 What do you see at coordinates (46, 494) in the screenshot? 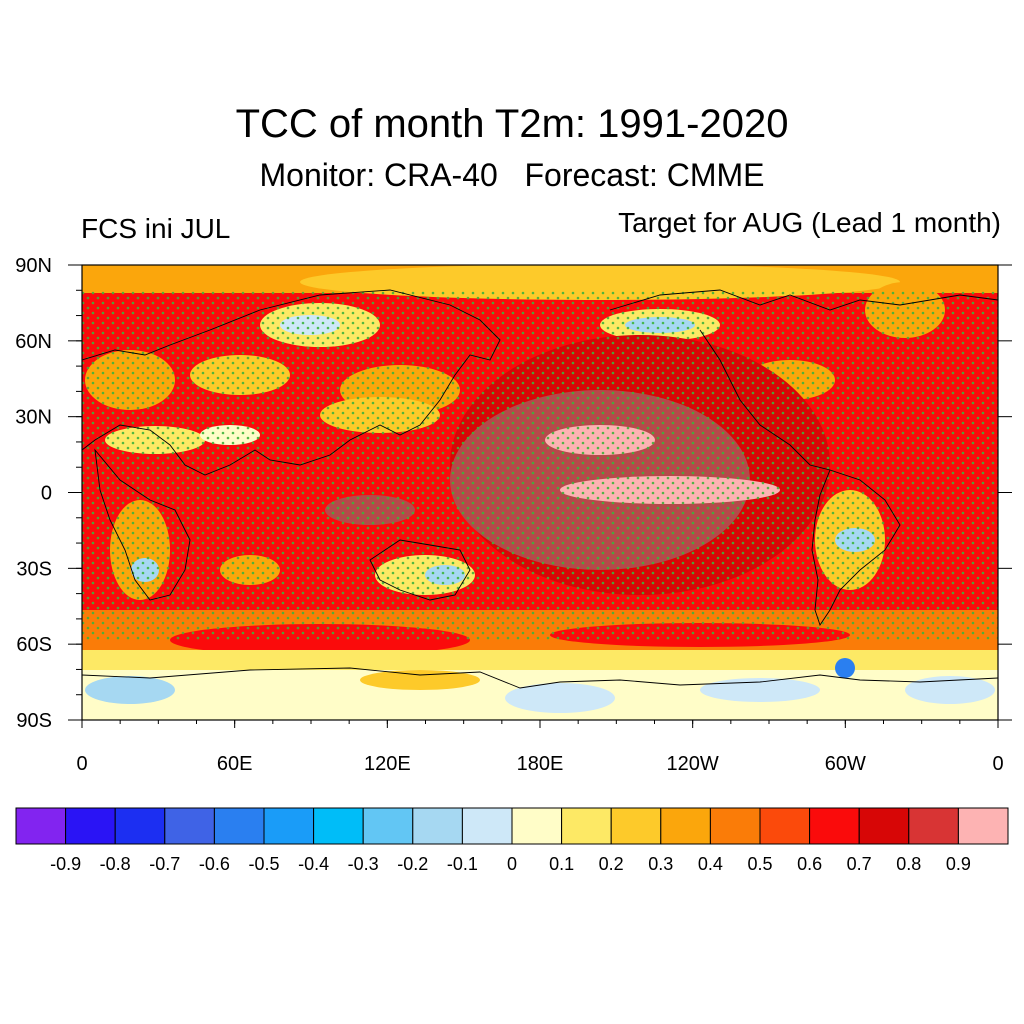
I see `lat-tick-label: 0` at bounding box center [46, 494].